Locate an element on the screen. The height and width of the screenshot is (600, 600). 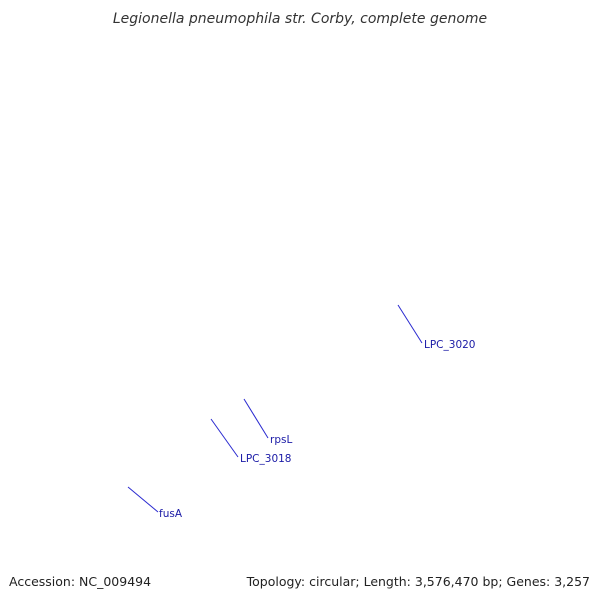
gene-label-fusa: fusA is located at coordinates (171, 514).